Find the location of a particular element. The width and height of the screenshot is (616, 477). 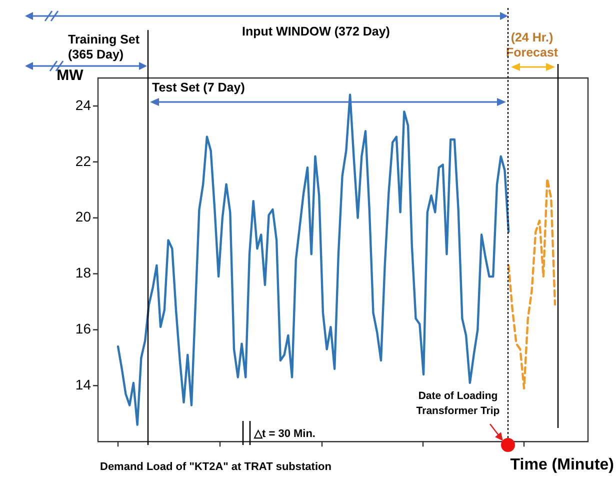

annotation: Test Set (7 Day) is located at coordinates (198, 87).